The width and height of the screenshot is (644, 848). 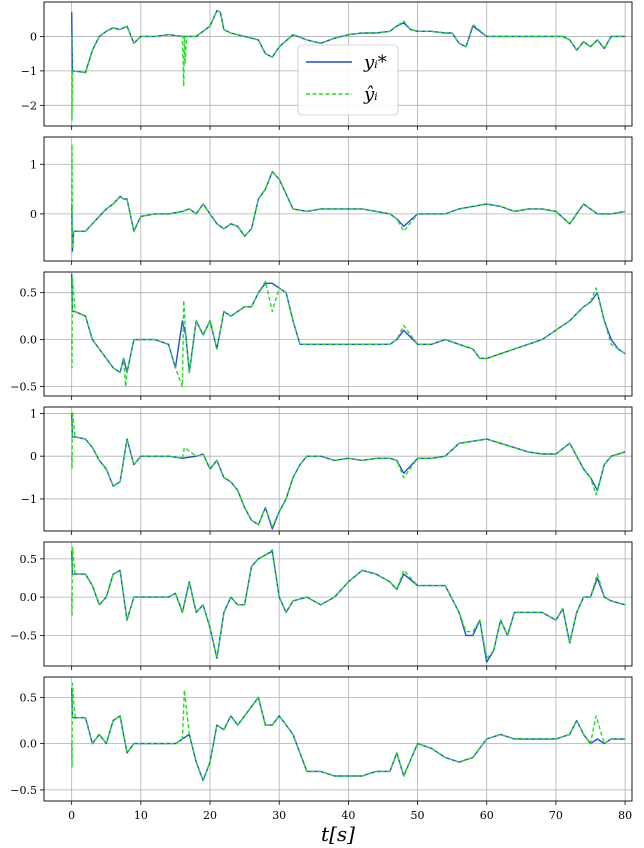 I want to click on panel-1: 0 −1 −2, so click(x=327, y=65).